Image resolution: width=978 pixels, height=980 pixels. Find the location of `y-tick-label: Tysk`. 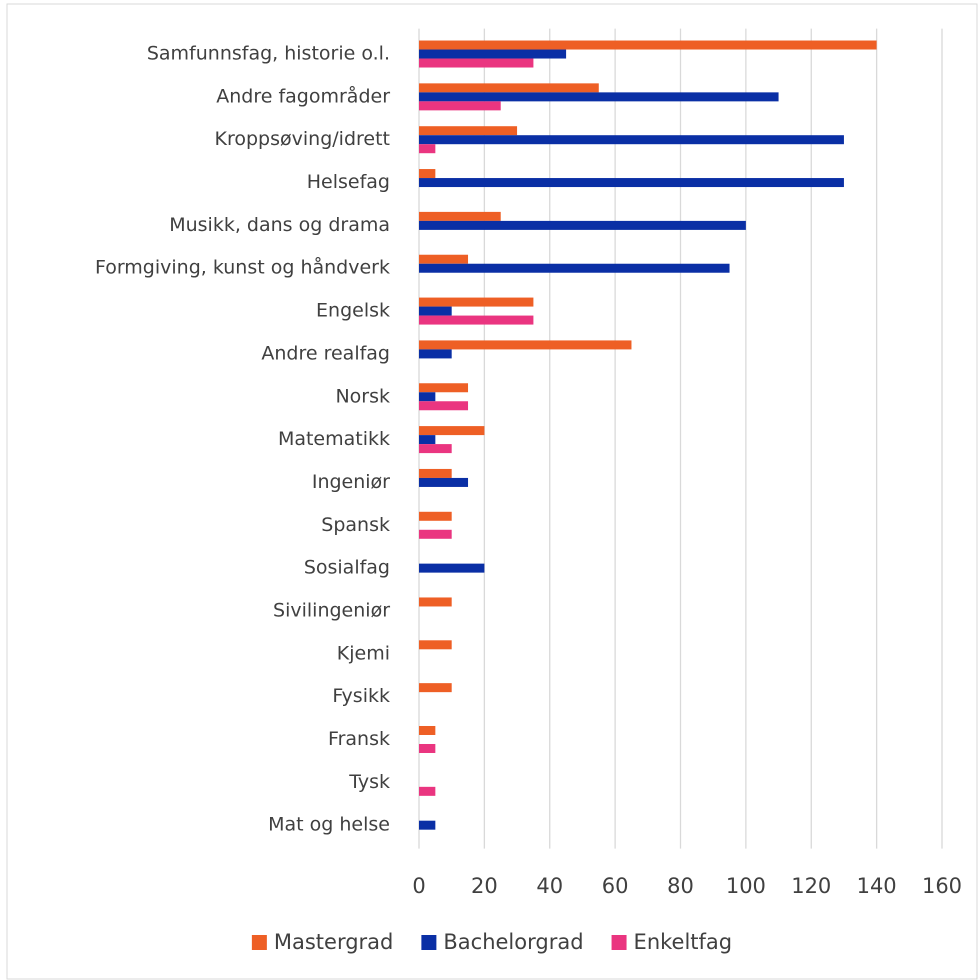

y-tick-label: Tysk is located at coordinates (369, 782).